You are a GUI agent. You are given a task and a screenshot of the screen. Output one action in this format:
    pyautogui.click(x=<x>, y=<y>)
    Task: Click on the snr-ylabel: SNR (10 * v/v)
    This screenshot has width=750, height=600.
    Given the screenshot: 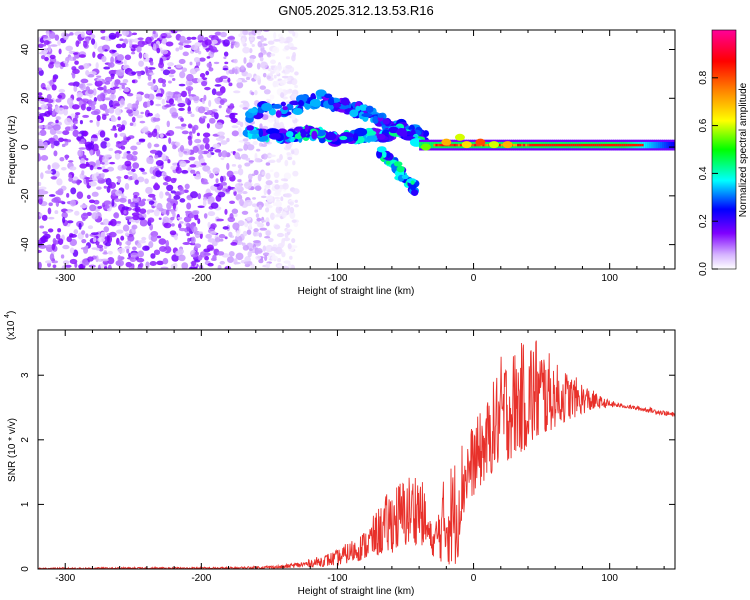 What is the action you would take?
    pyautogui.click(x=12, y=450)
    